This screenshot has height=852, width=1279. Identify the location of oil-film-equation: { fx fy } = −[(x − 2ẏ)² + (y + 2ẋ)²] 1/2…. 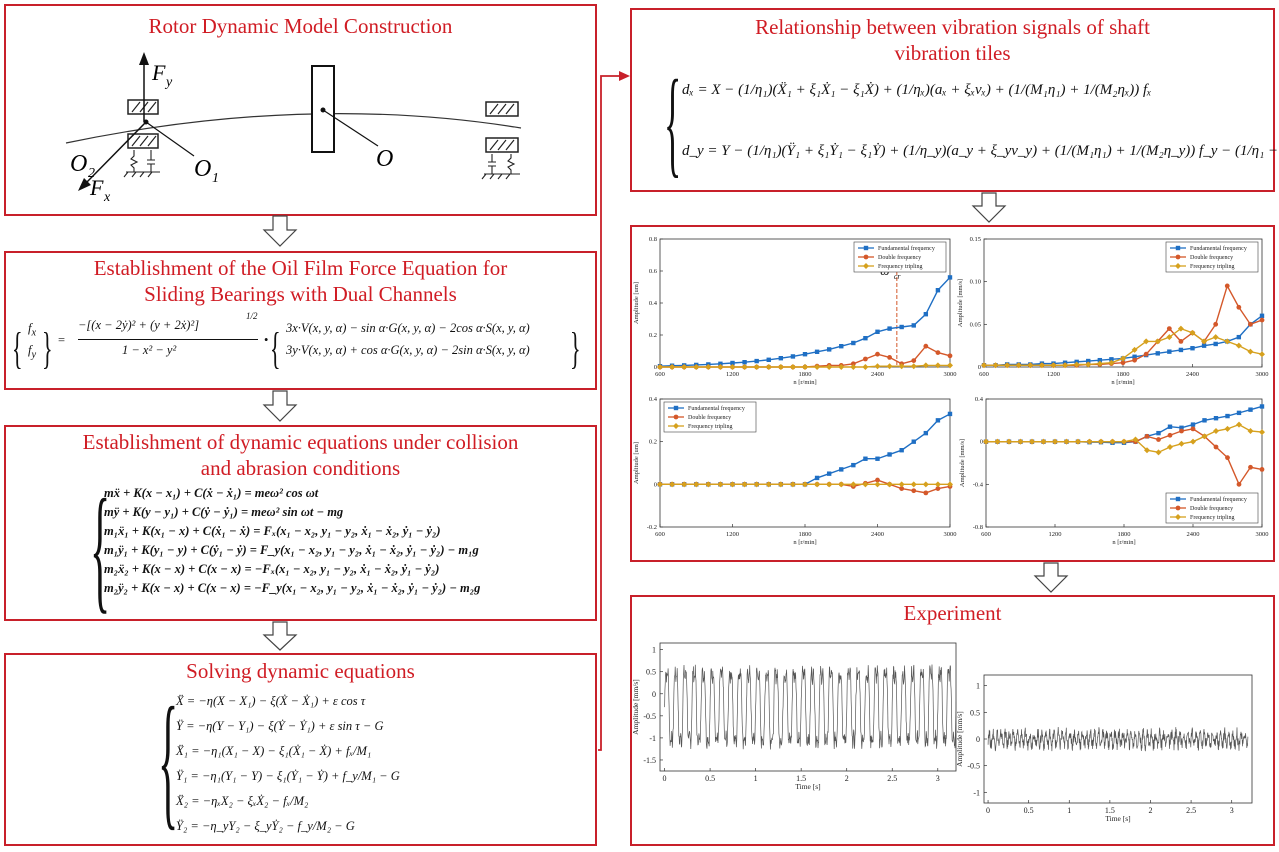
(296, 342).